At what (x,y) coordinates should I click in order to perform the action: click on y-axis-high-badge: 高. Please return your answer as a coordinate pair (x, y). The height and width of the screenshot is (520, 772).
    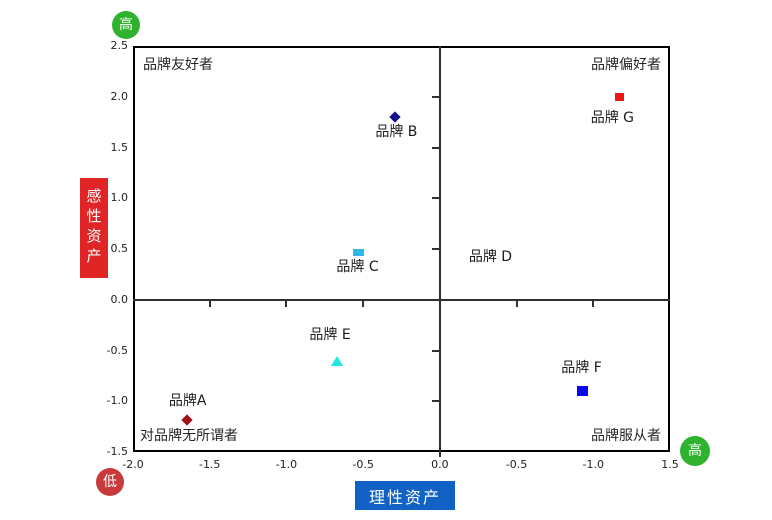
    Looking at the image, I should click on (126, 25).